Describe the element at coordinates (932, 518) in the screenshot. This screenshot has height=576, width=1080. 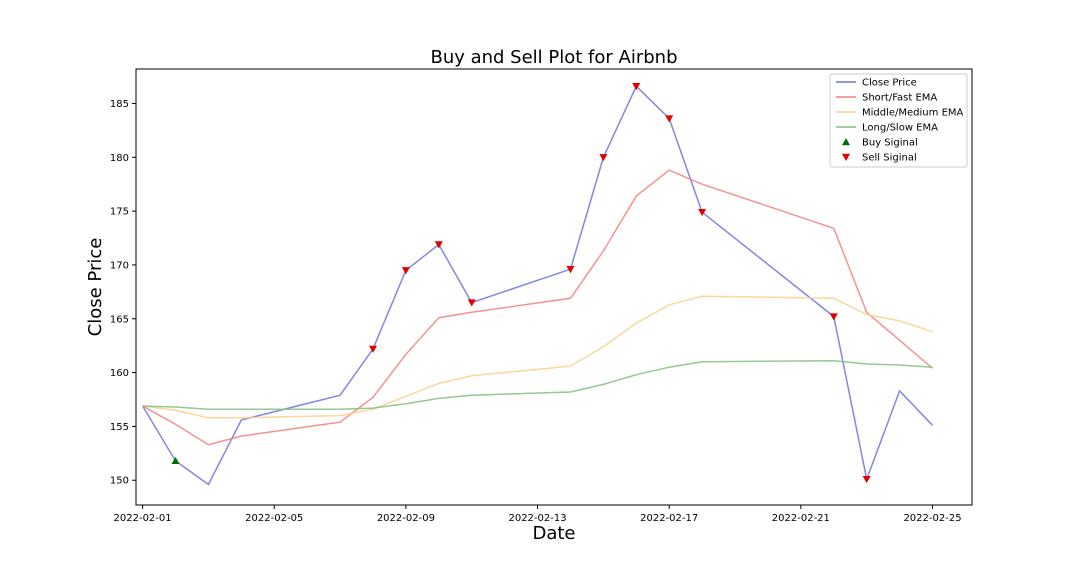
I see `x-tick-label: 2022-02-25` at that location.